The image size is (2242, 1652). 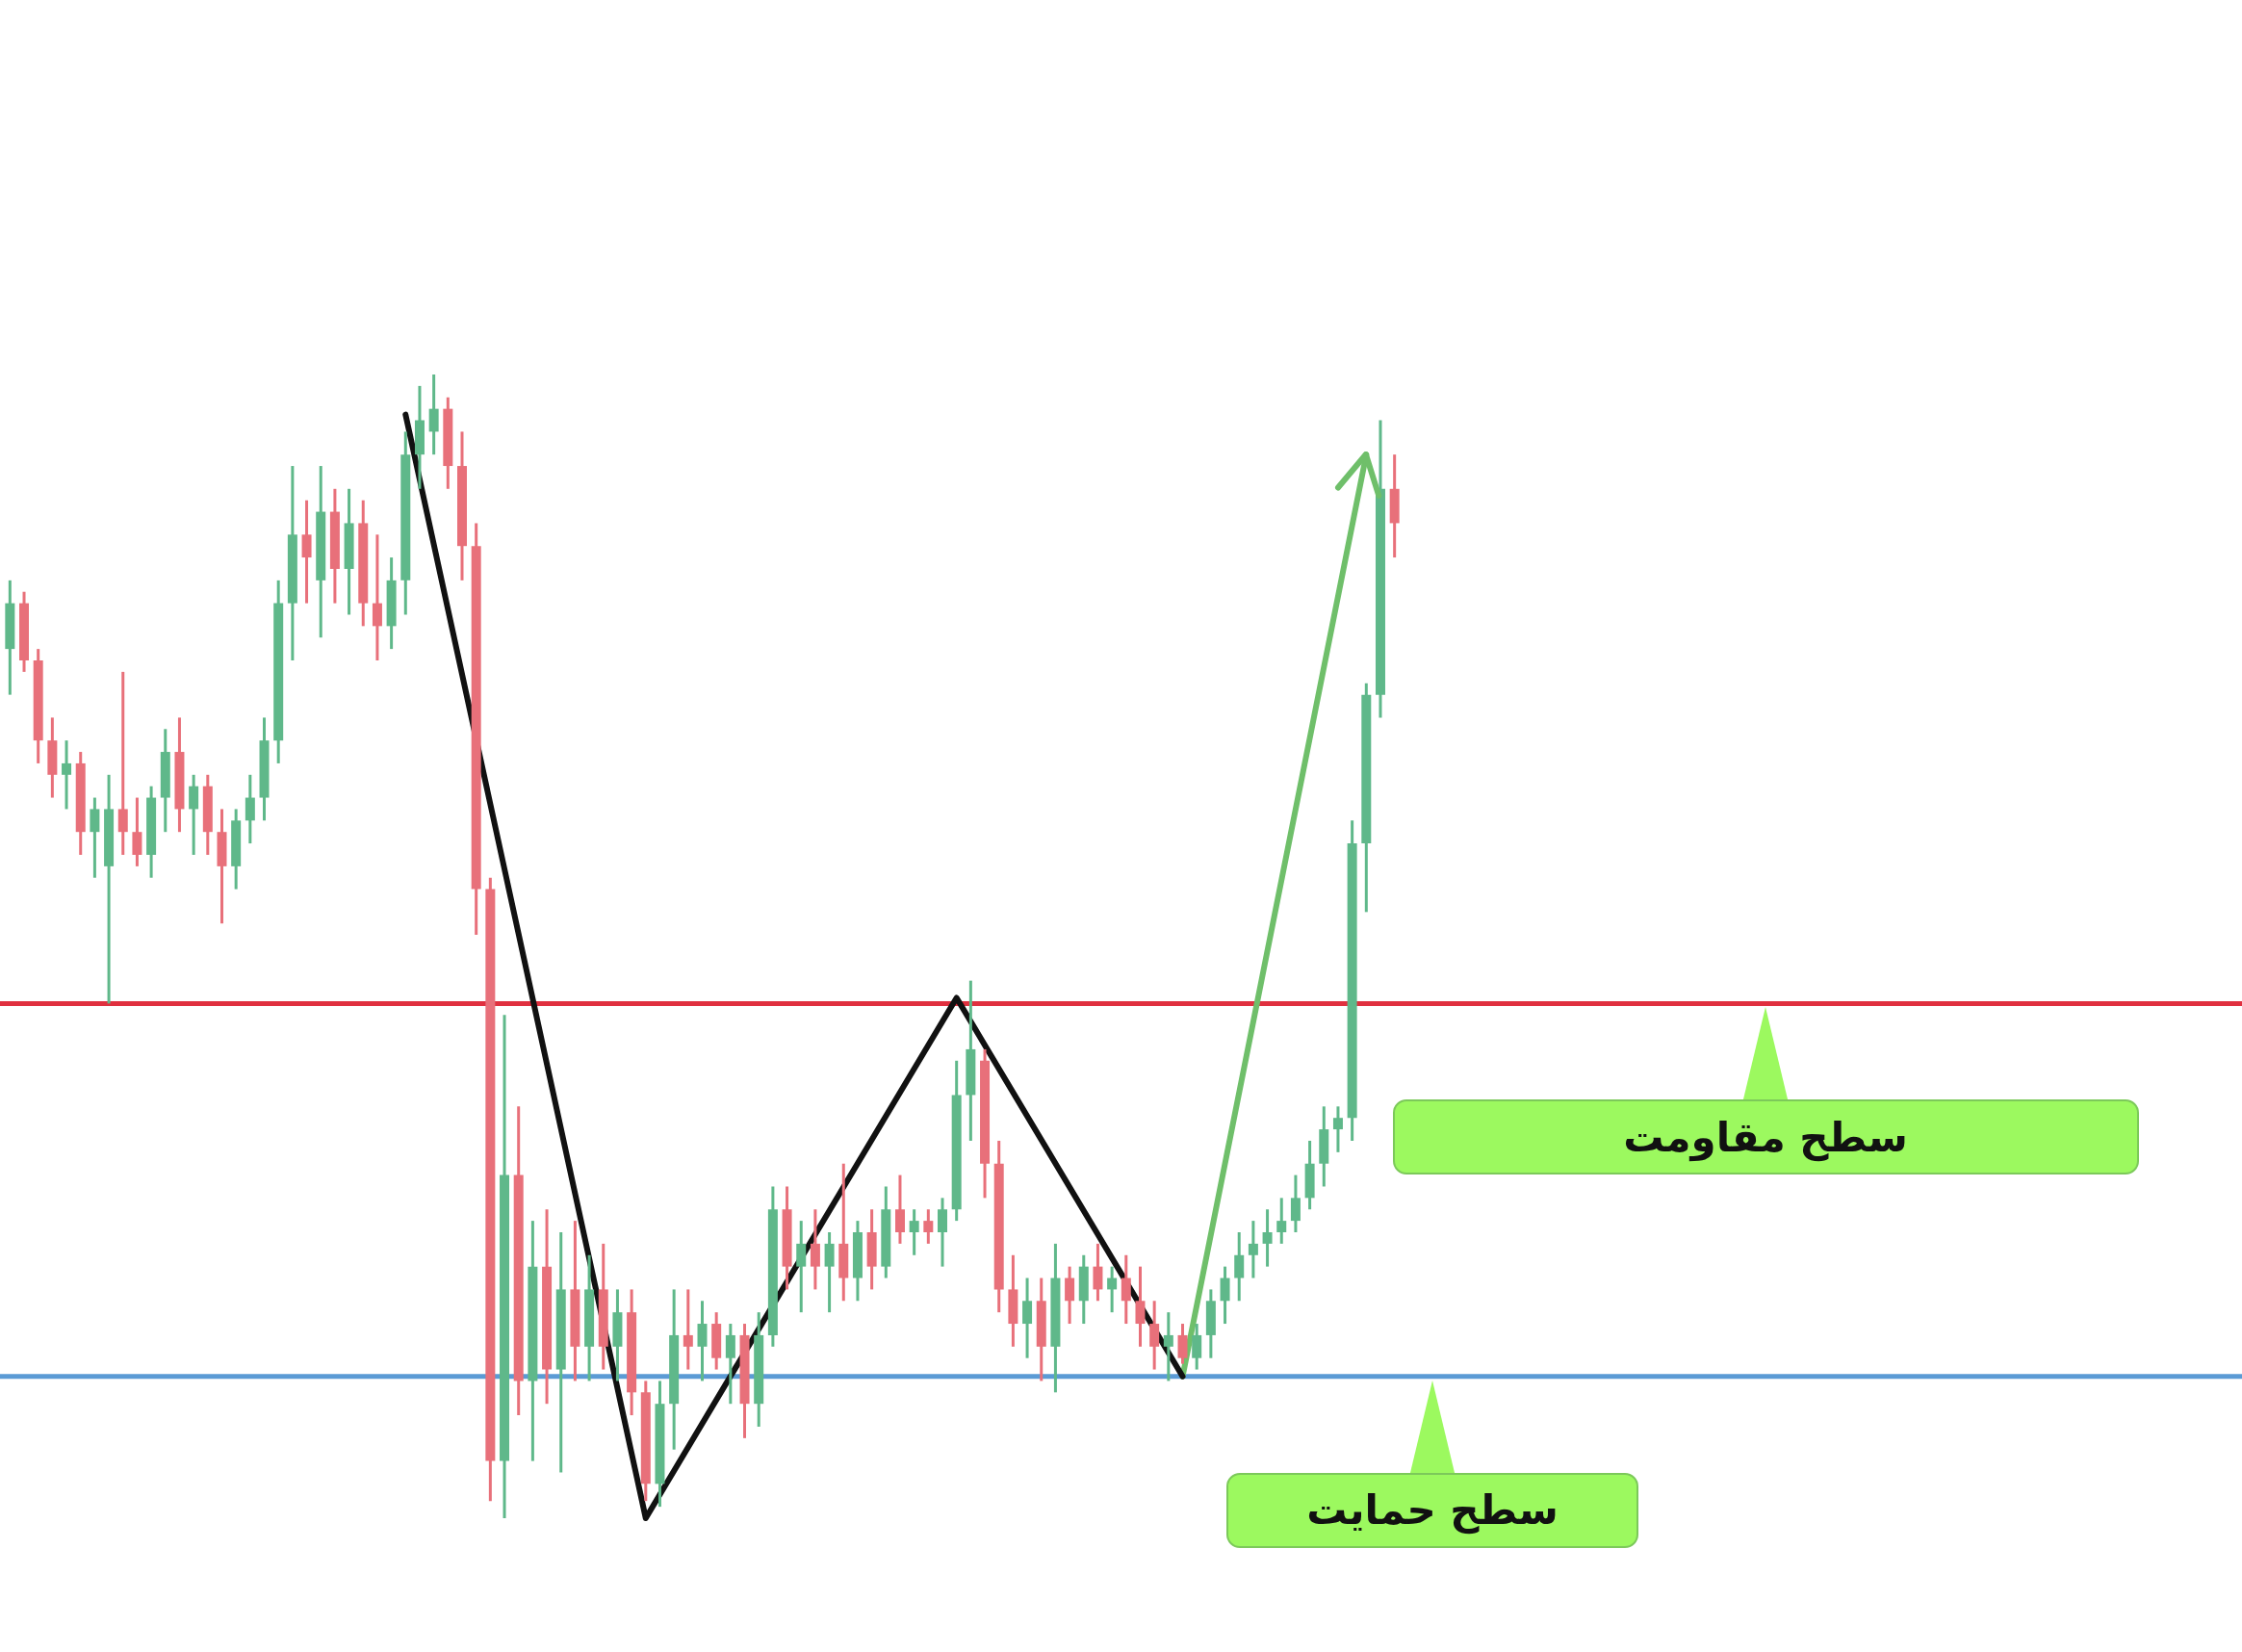 What do you see at coordinates (1432, 1510) in the screenshot?
I see `ref-line-label: سطح حمایت` at bounding box center [1432, 1510].